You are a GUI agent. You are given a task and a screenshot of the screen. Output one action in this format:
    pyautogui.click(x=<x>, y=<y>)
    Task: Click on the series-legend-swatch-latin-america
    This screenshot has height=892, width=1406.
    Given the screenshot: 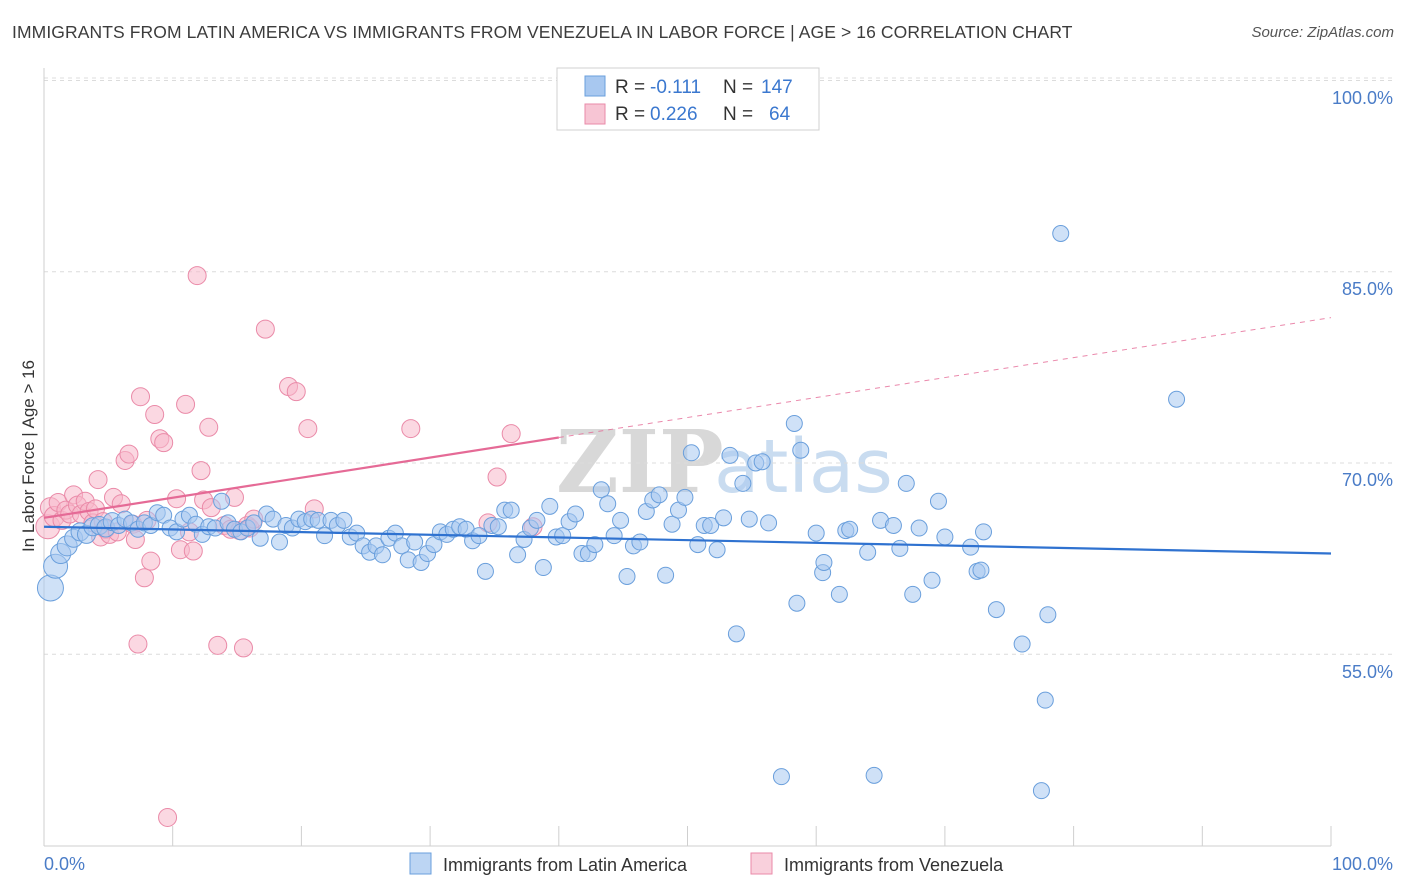 What is the action you would take?
    pyautogui.click(x=420, y=863)
    